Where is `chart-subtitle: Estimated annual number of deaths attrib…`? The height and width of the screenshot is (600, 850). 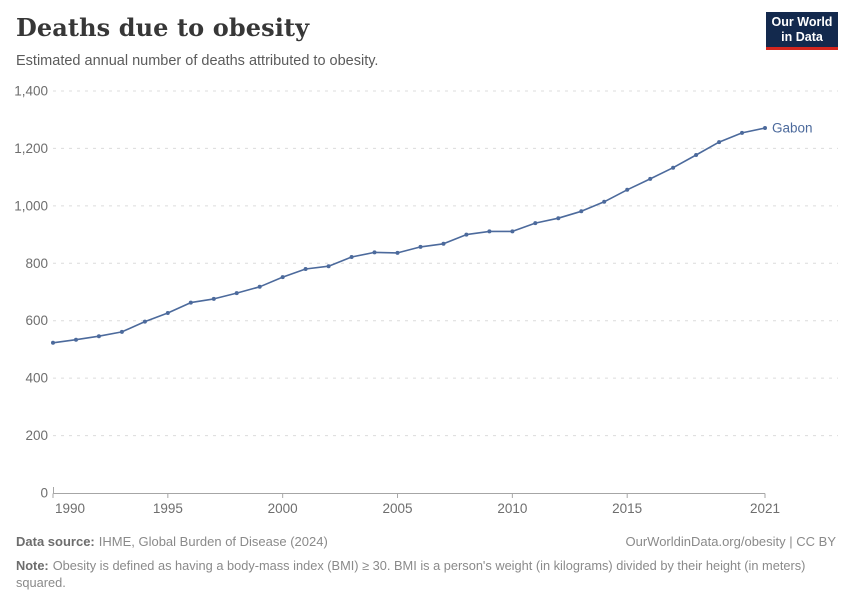
chart-subtitle: Estimated annual number of deaths attrib… is located at coordinates (197, 61).